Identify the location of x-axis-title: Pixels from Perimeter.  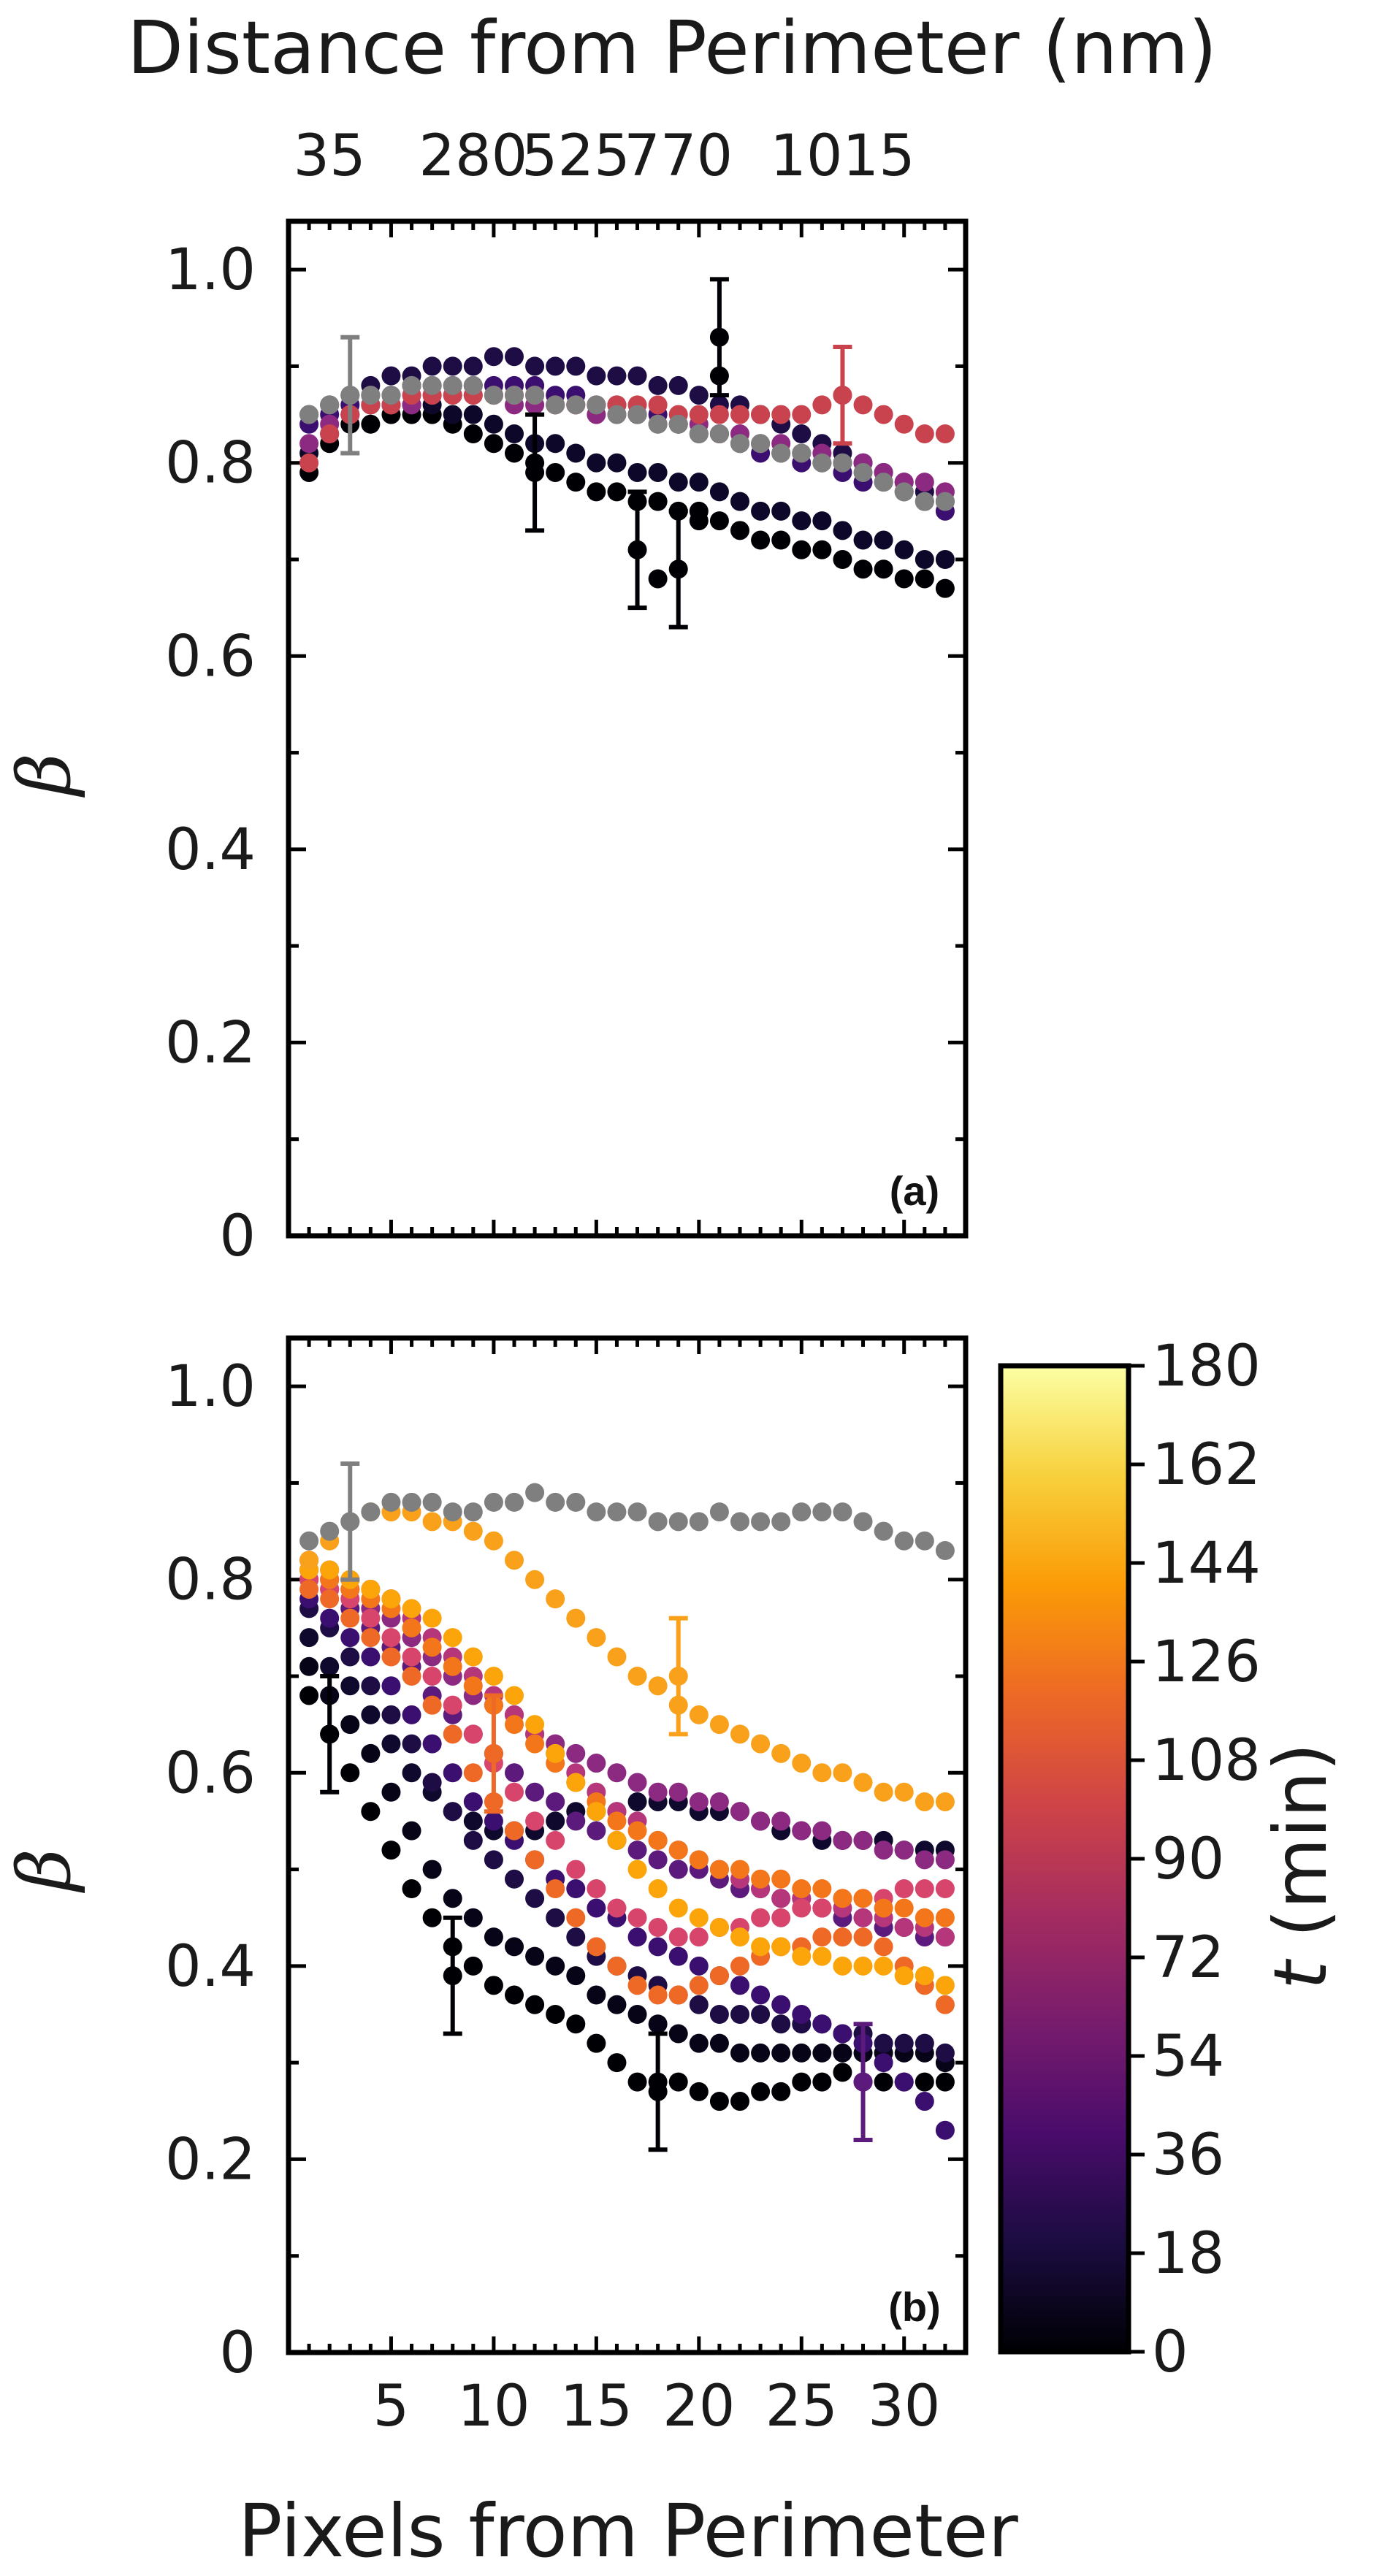
(628, 2531).